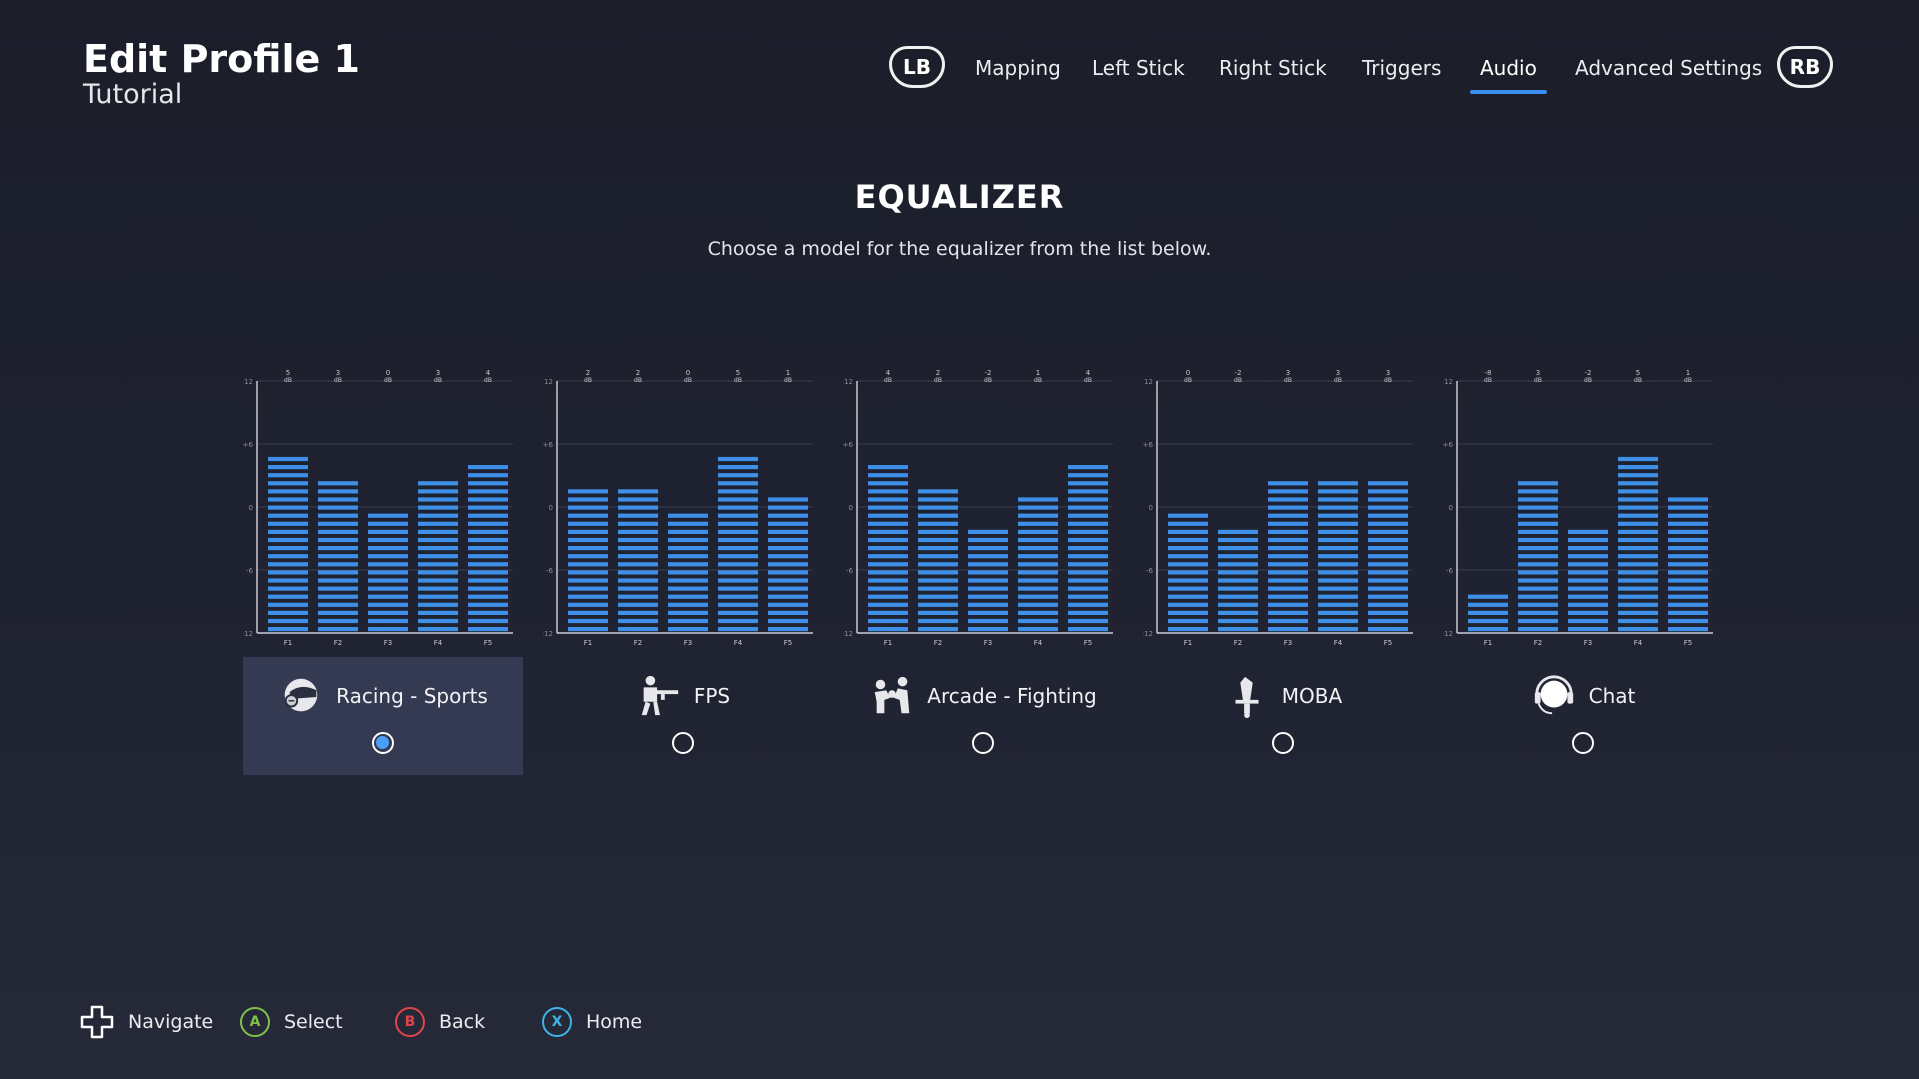 The image size is (1919, 1079). Describe the element at coordinates (255, 1022) in the screenshot. I see `a-button-icon: A` at that location.